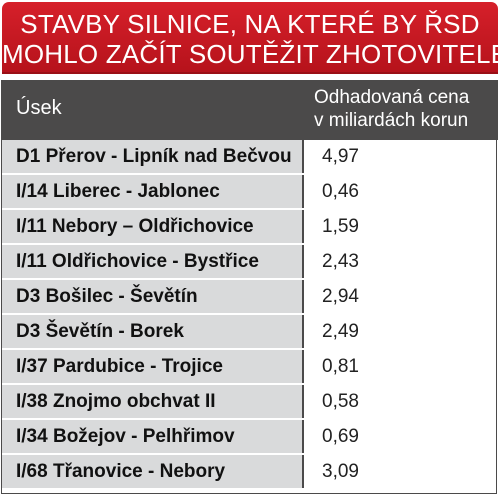 The width and height of the screenshot is (500, 496). I want to click on title-line-2: MOHLO ZAČÍT SOUTĚŽIT ZHOTOVITELE, so click(251, 54).